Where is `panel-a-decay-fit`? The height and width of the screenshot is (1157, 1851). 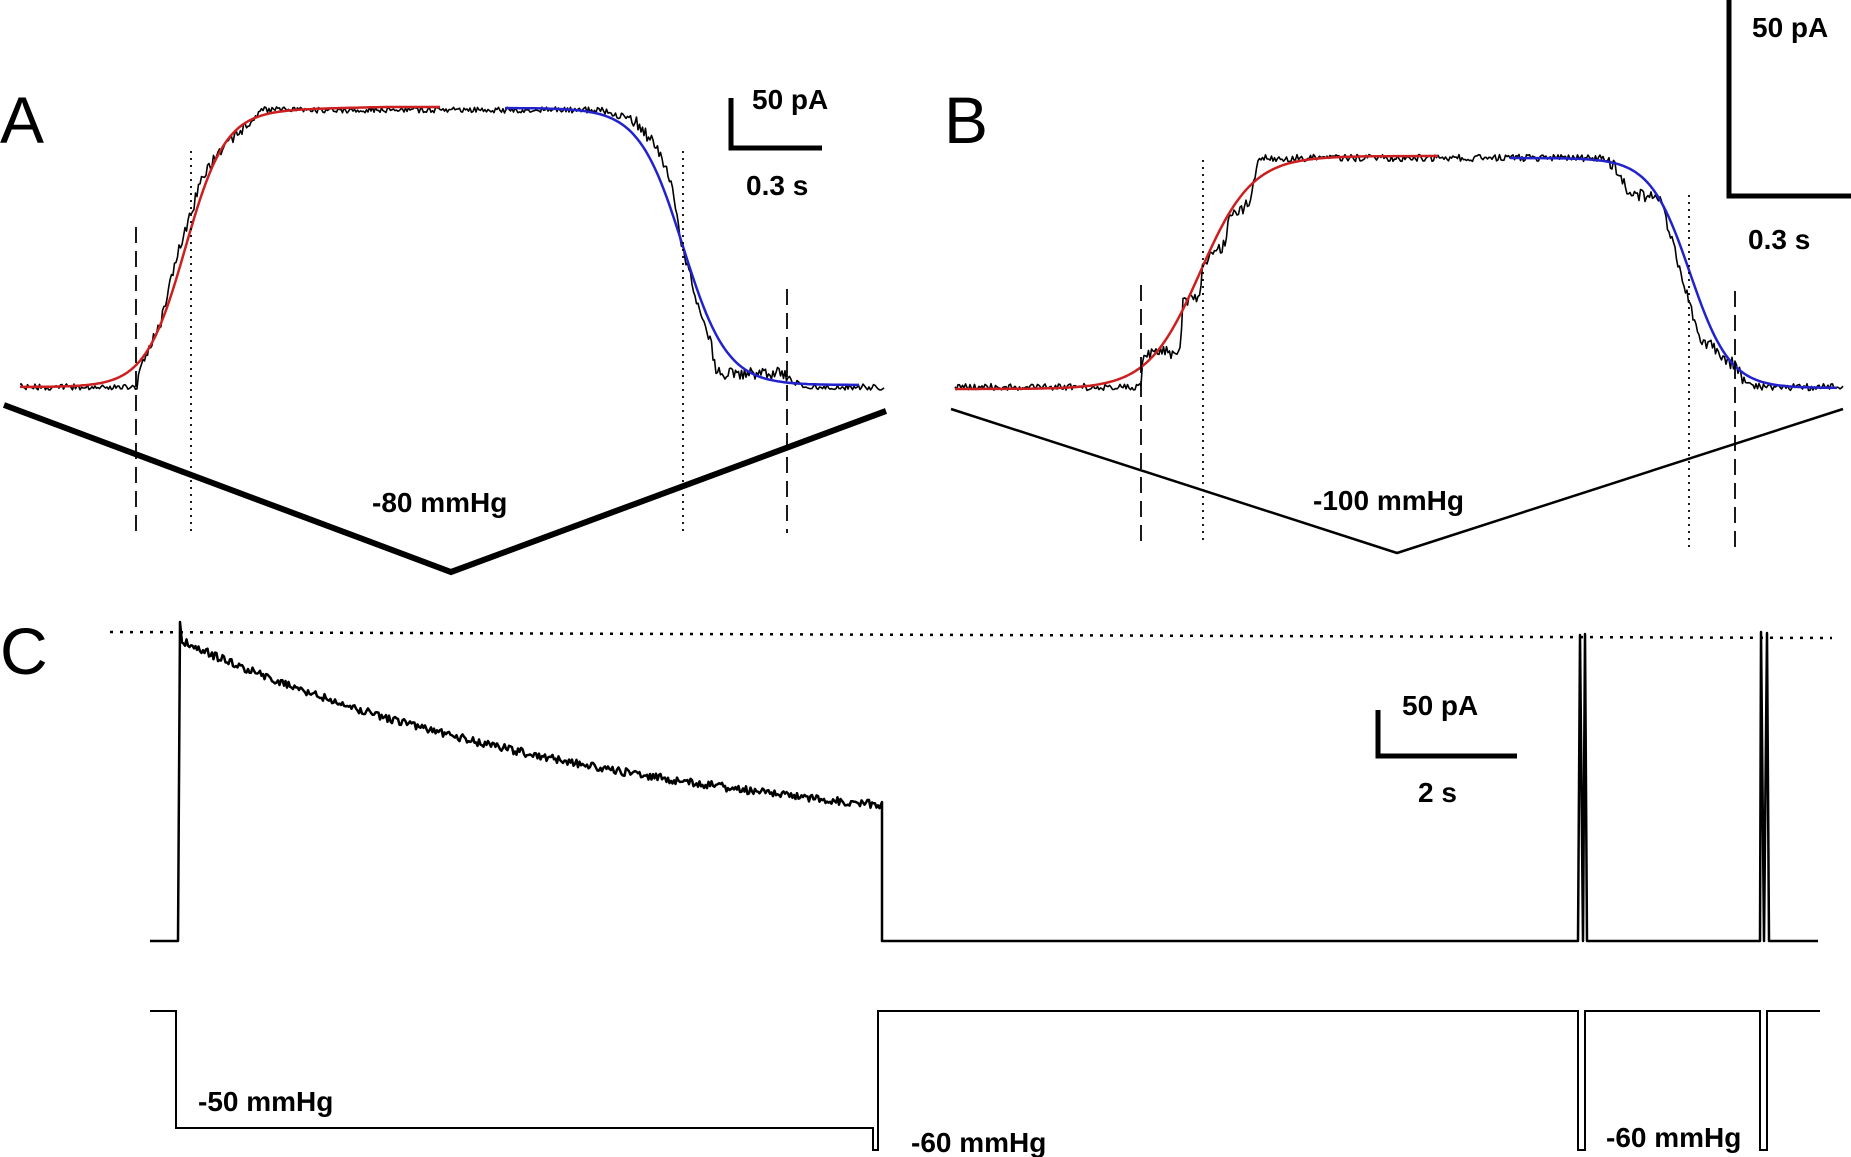
panel-a-decay-fit is located at coordinates (682, 246).